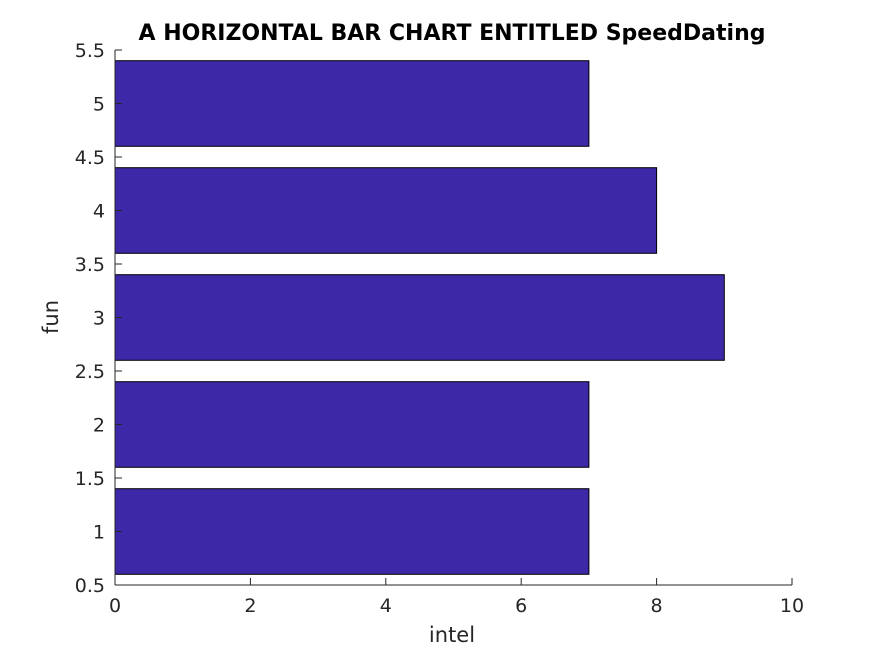  What do you see at coordinates (456, 597) in the screenshot?
I see `x-ticks-group: 0 2 4 6 8 10` at bounding box center [456, 597].